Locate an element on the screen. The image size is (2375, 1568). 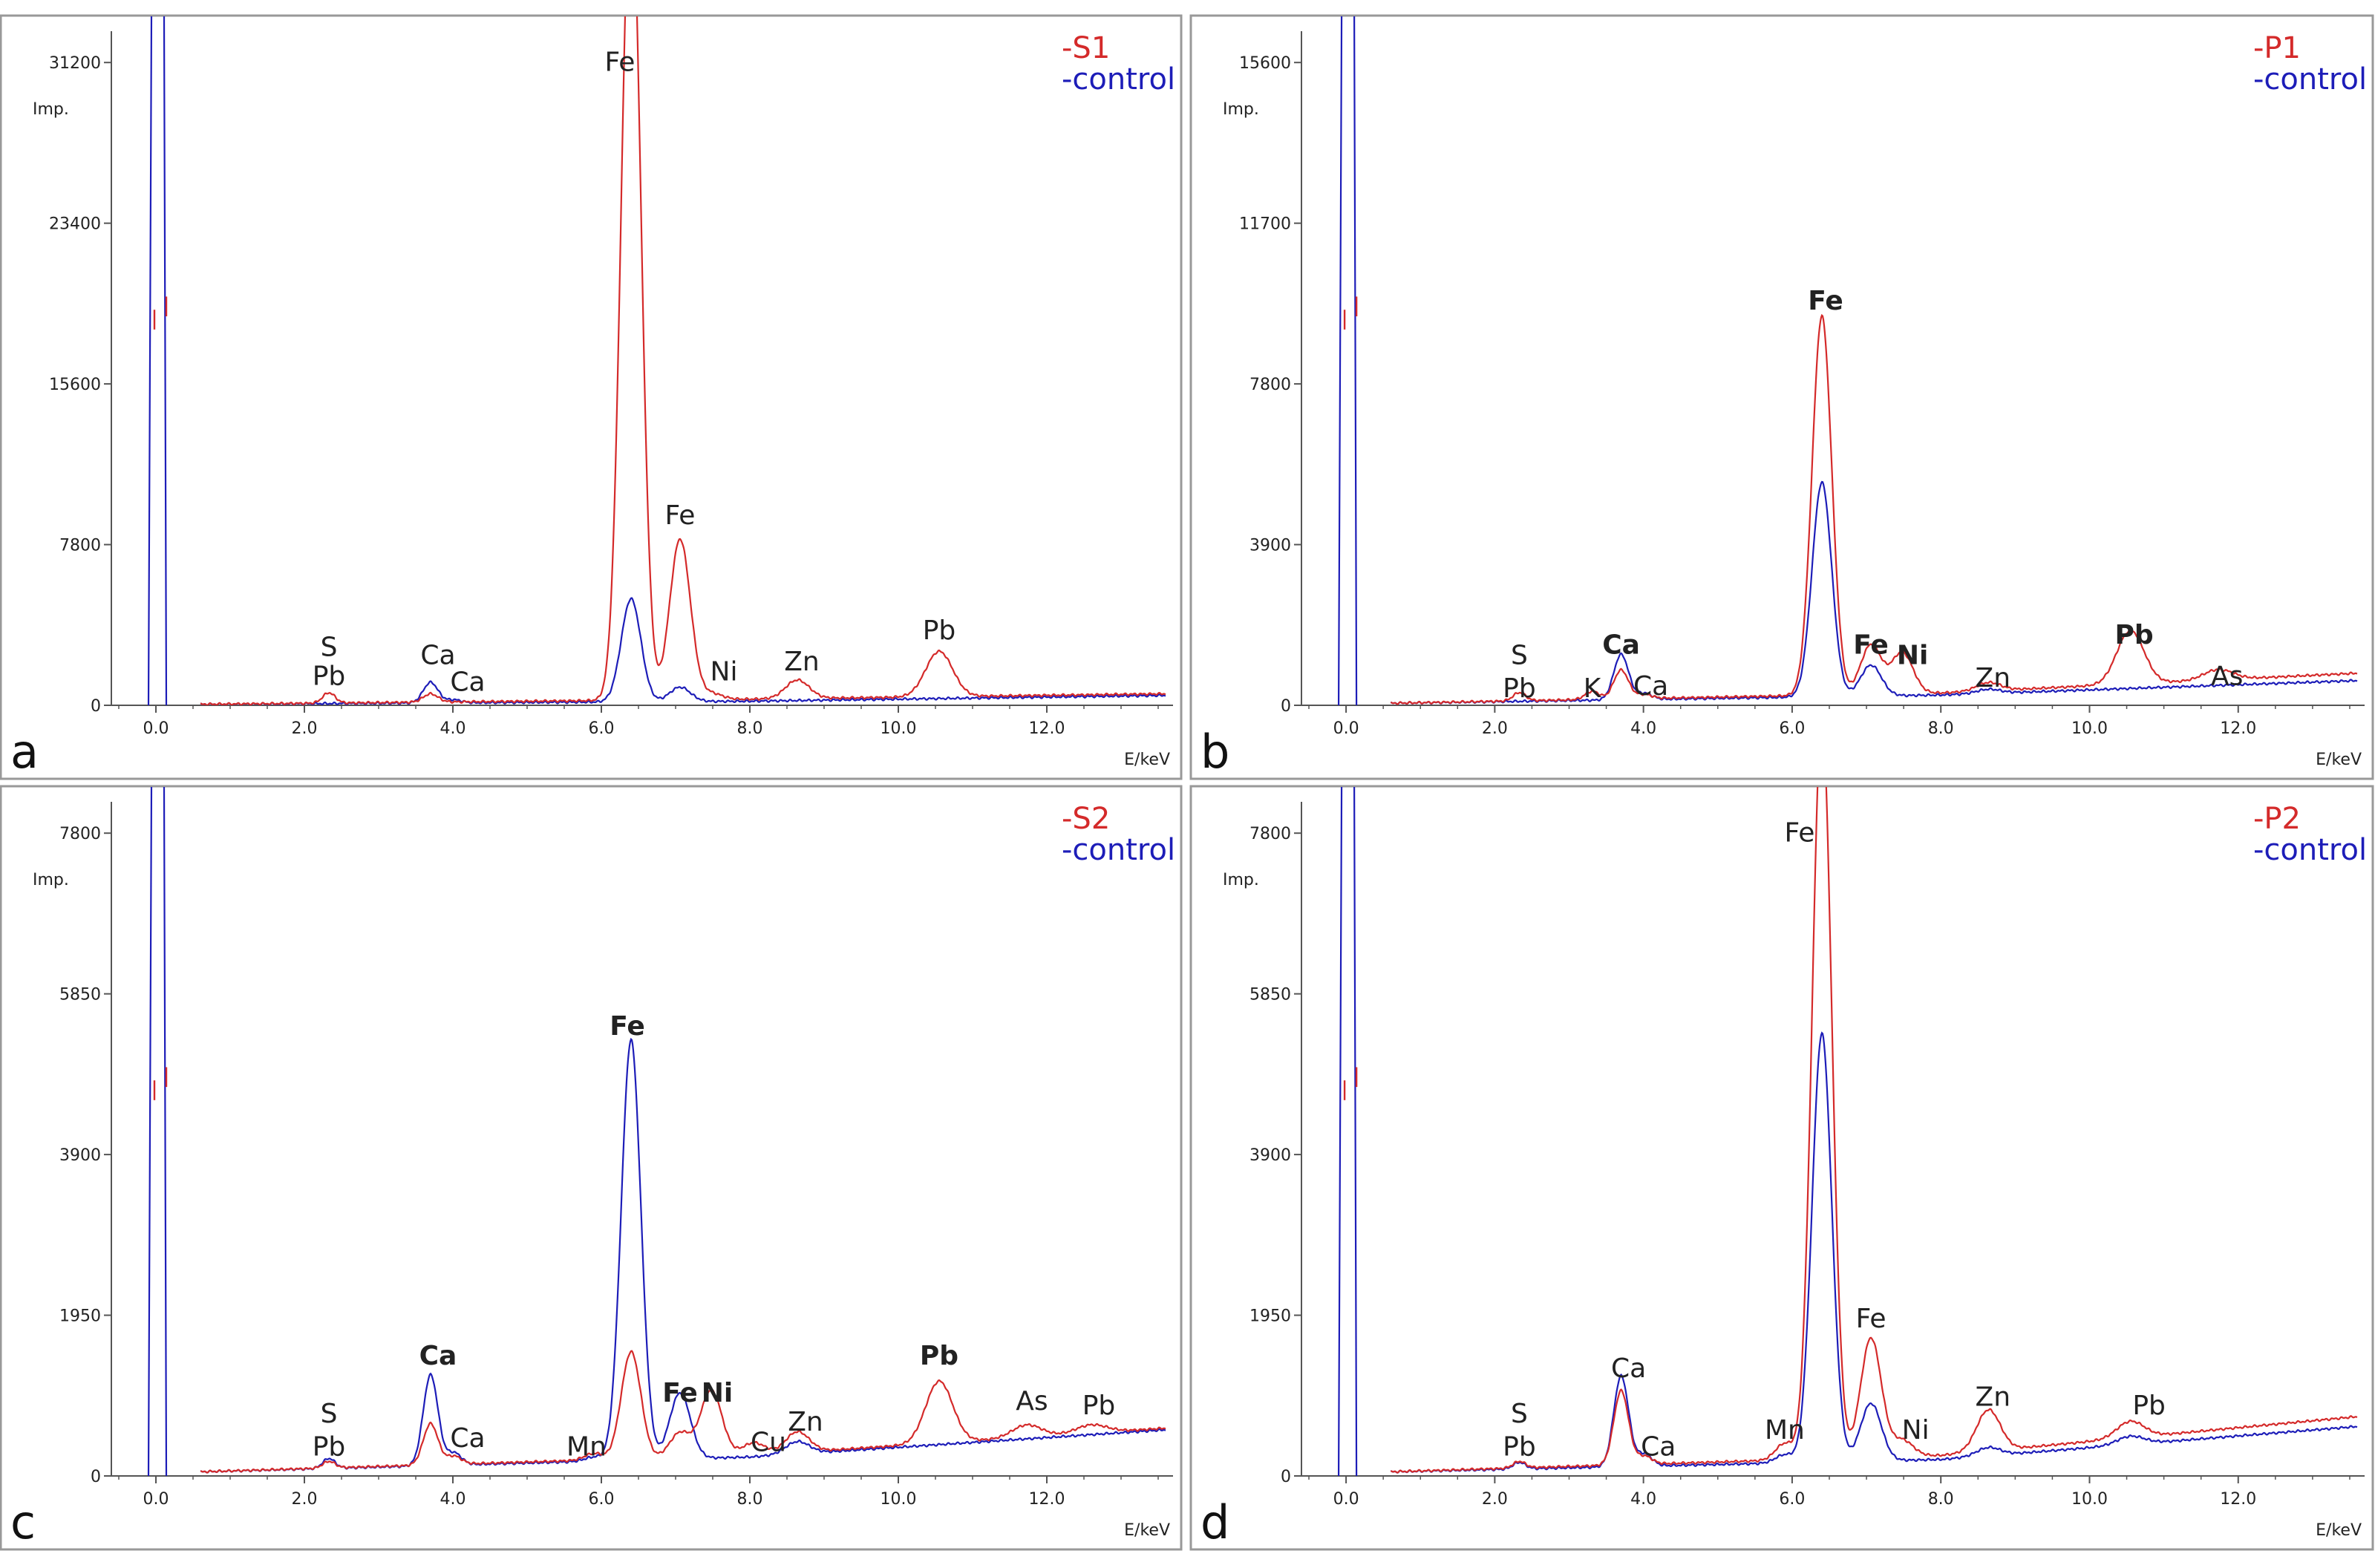
y-tick-label: 31200 is located at coordinates (75, 63).